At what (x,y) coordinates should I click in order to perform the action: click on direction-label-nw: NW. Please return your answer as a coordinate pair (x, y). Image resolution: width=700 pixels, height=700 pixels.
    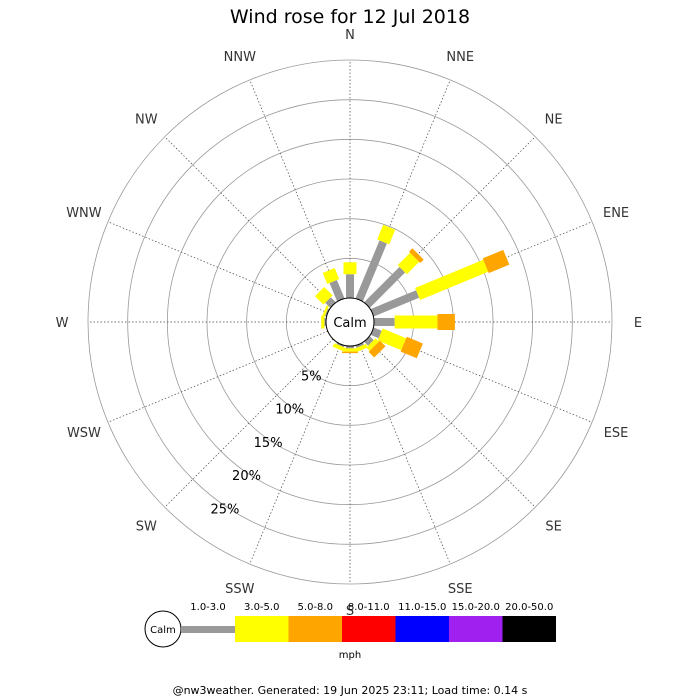
    Looking at the image, I should click on (146, 119).